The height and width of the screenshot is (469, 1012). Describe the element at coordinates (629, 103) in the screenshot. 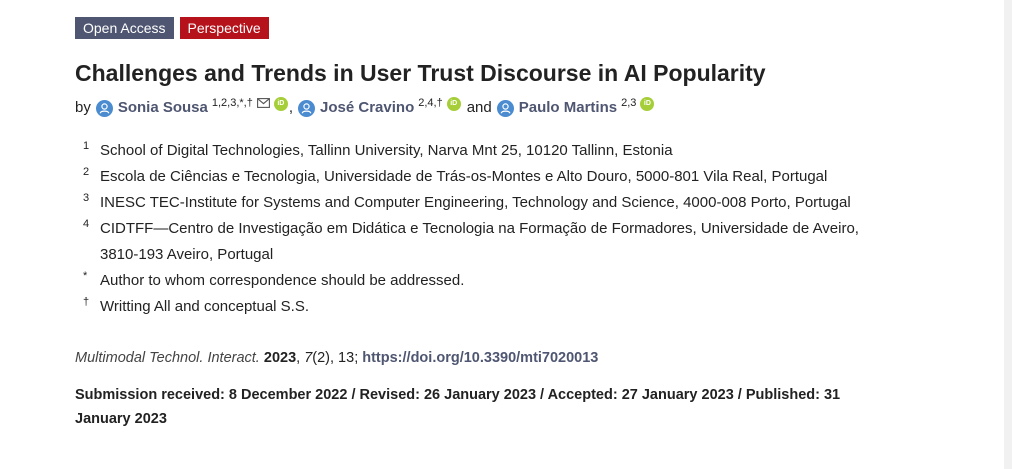

I see `author-affiliation-sup: 2,3` at that location.